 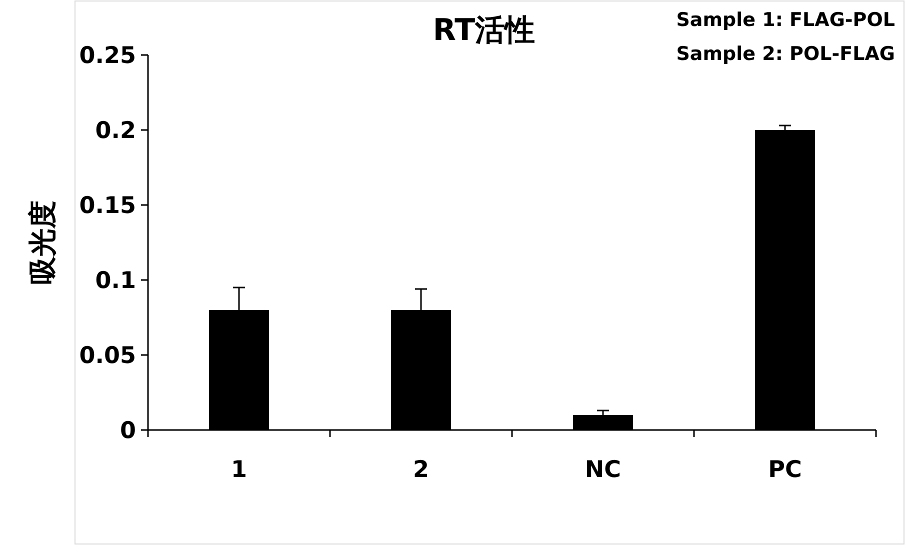 I want to click on y-tick-label: 0.05, so click(x=107, y=356).